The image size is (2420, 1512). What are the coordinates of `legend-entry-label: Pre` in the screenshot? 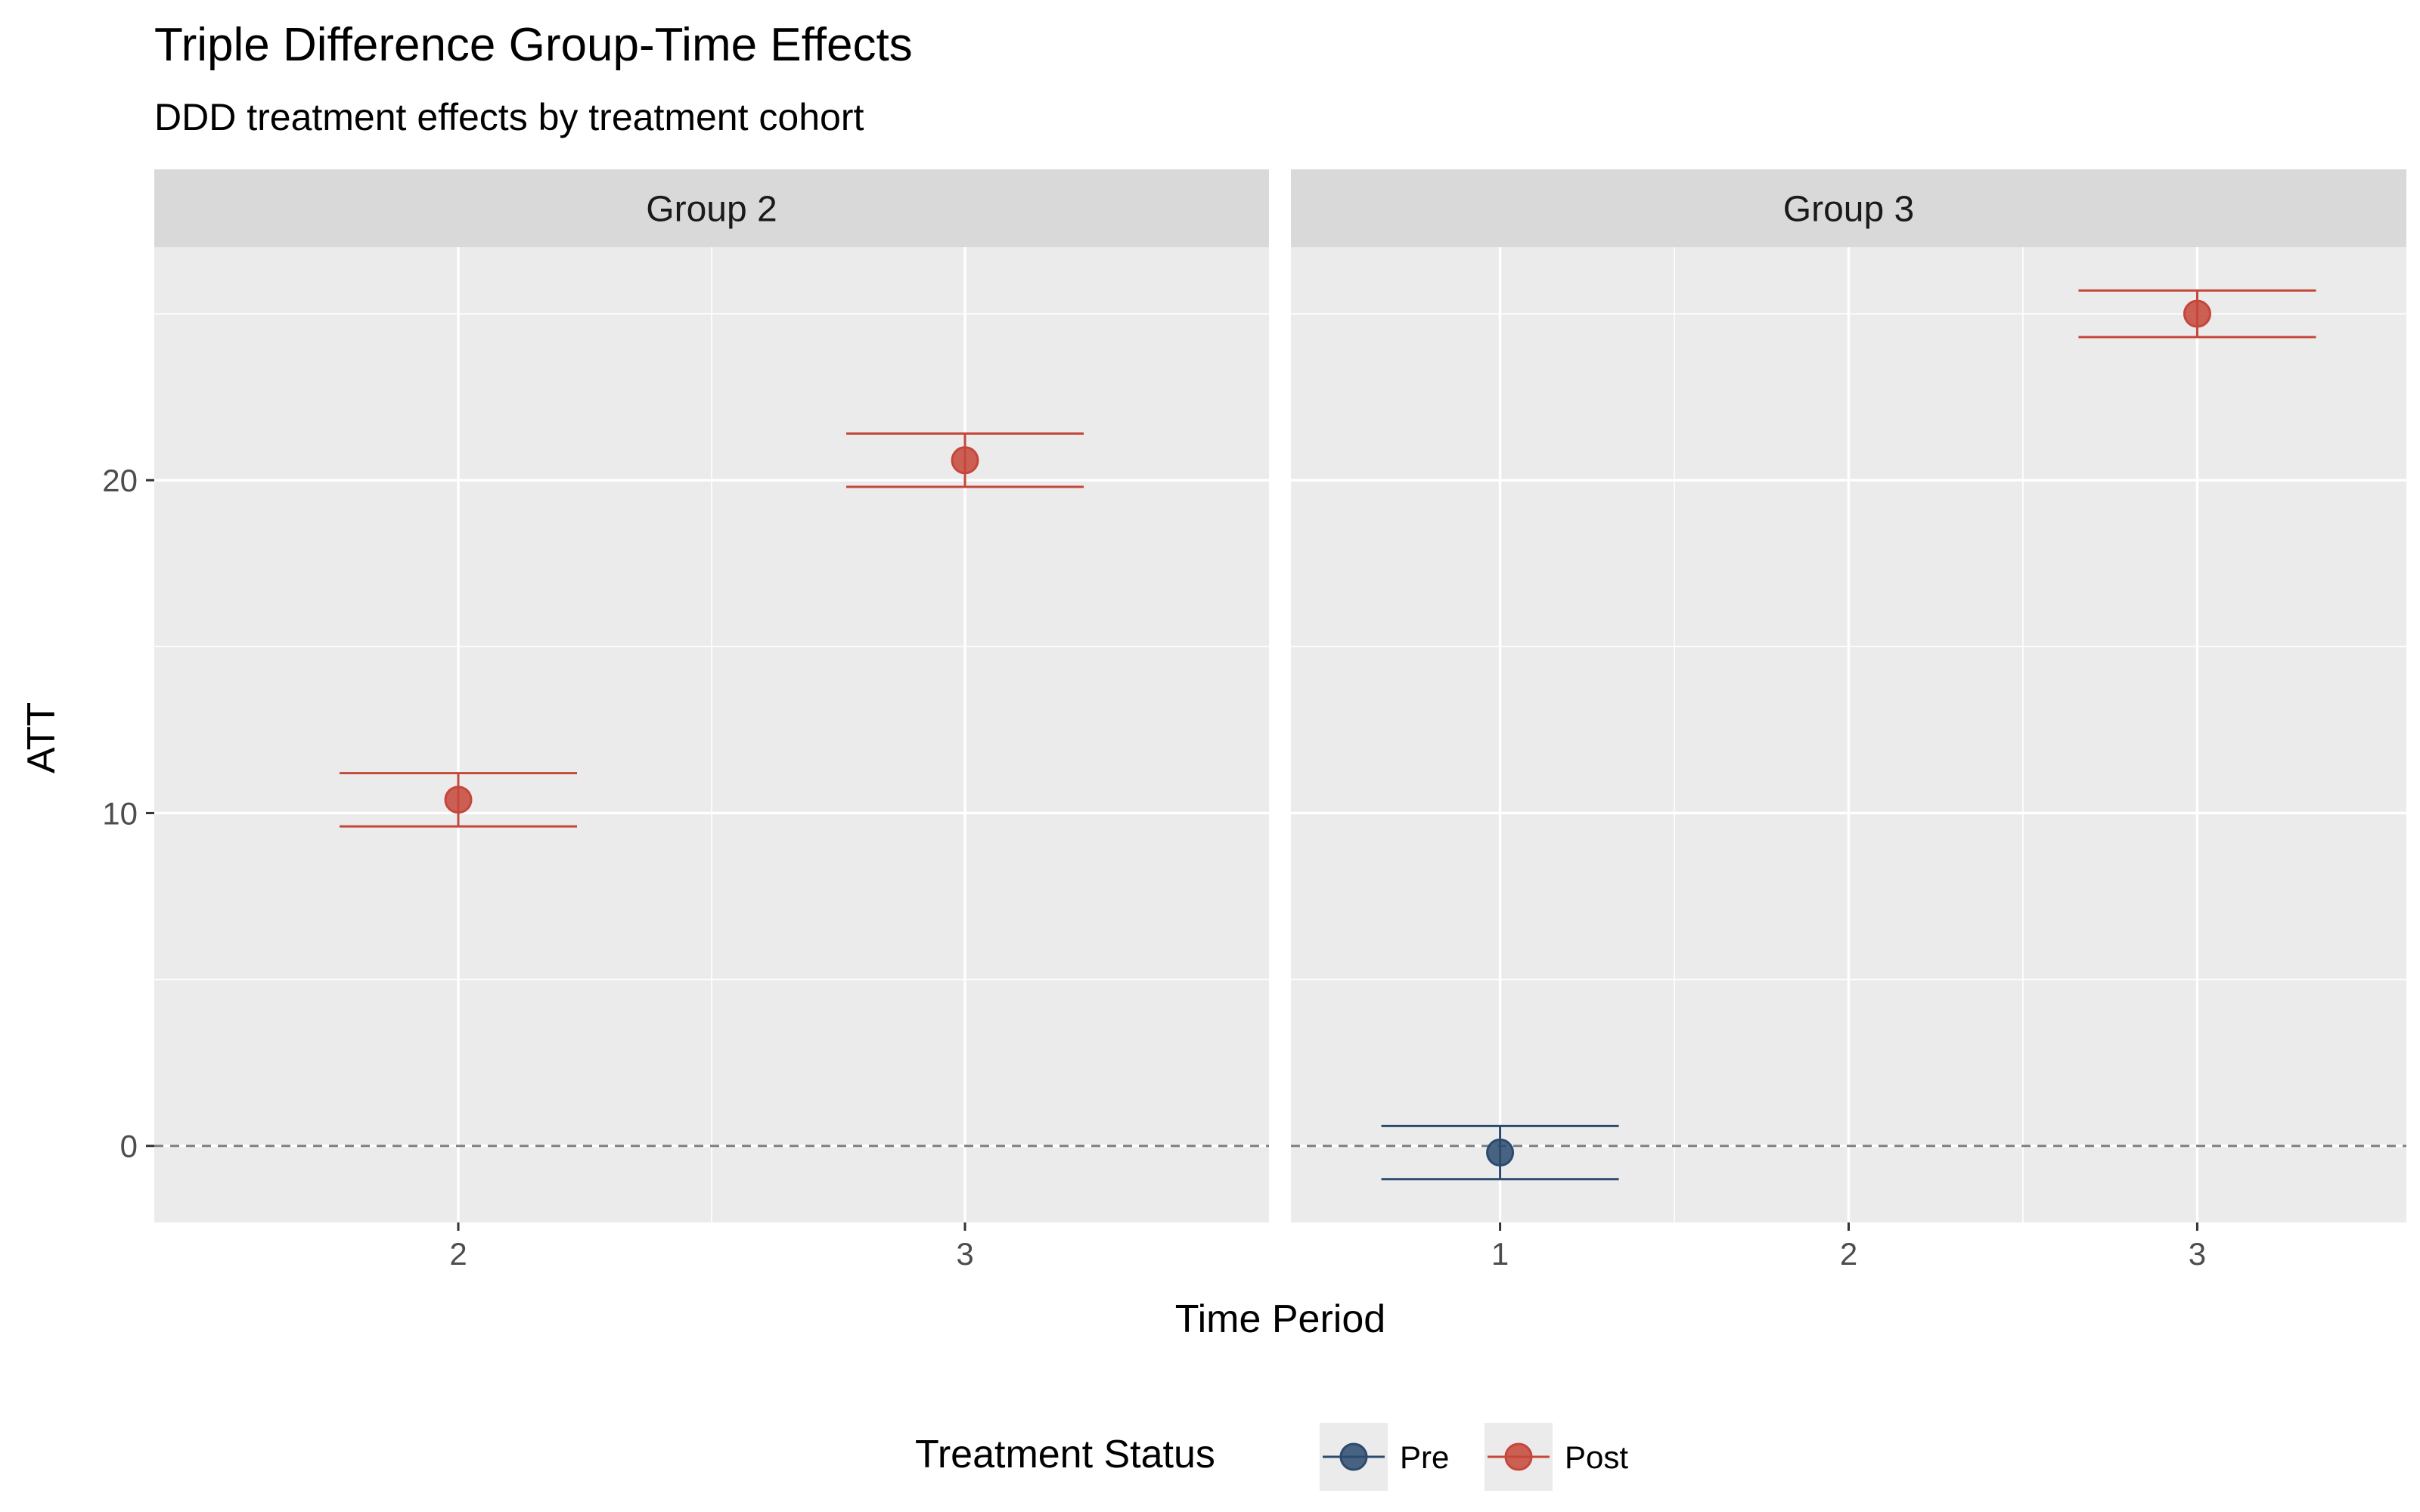 It's located at (1424, 1457).